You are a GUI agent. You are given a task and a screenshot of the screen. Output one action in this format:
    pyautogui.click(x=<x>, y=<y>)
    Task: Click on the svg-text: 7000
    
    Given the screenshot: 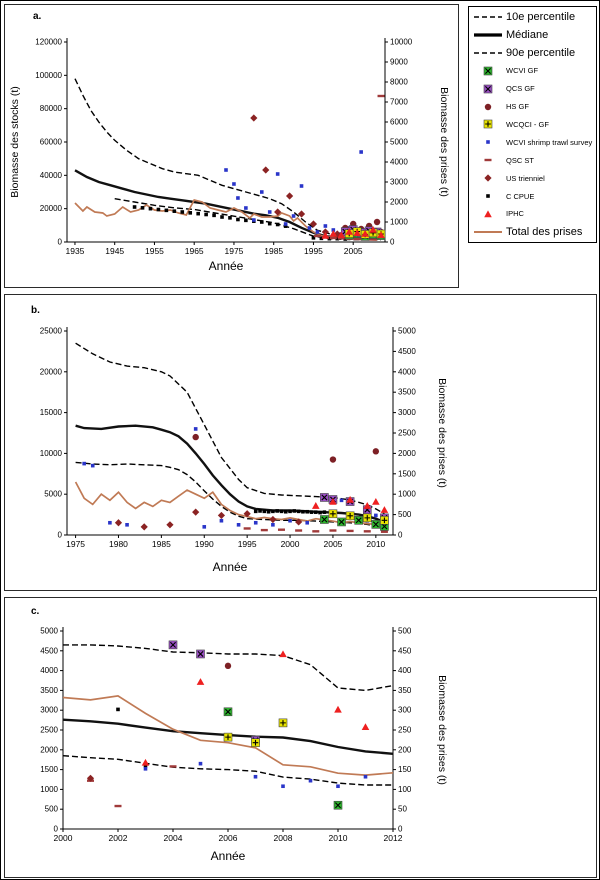 What is the action you would take?
    pyautogui.click(x=399, y=102)
    